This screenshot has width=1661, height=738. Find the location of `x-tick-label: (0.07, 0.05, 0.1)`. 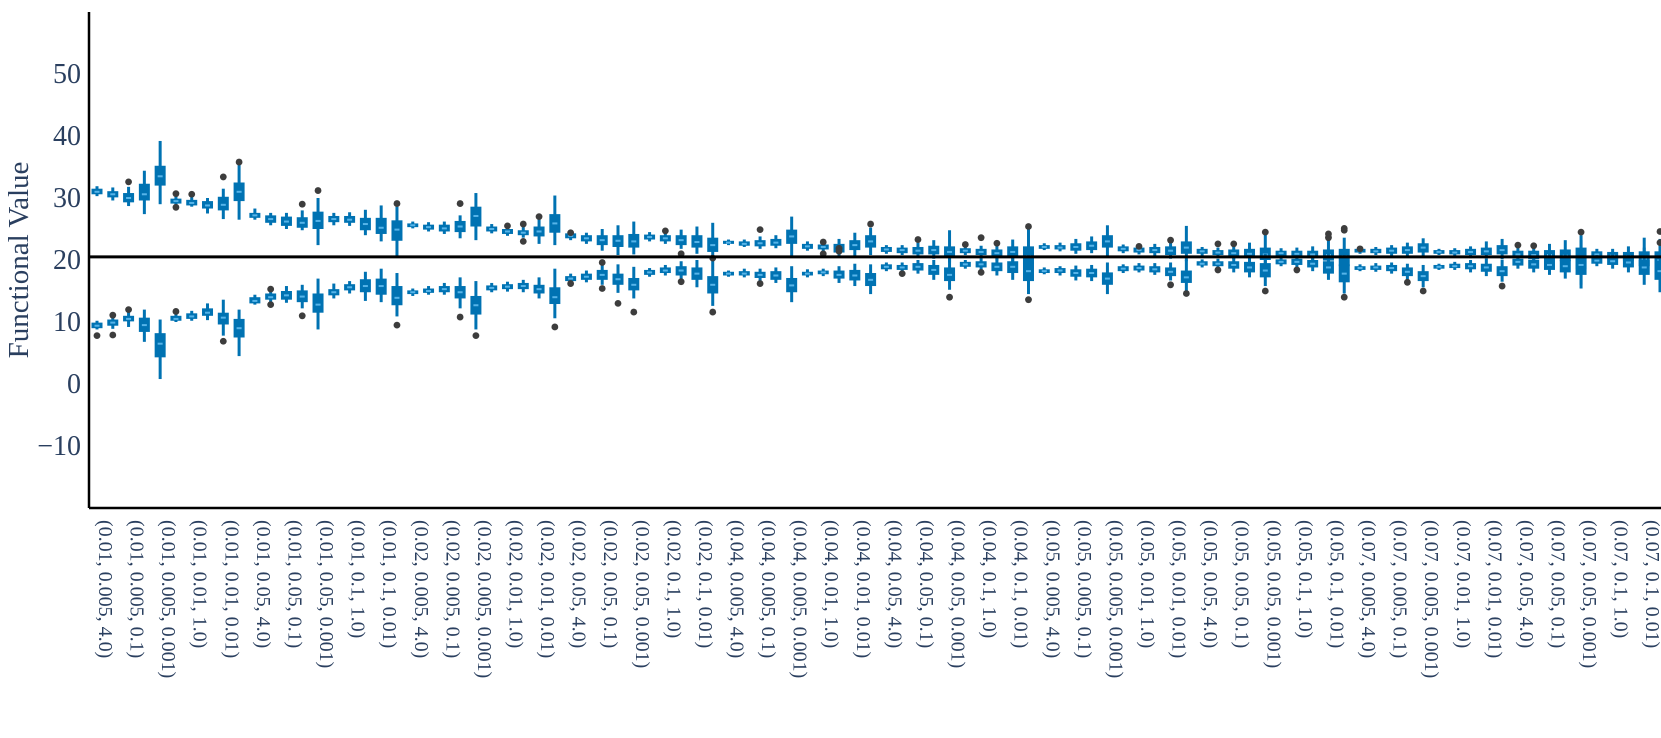

x-tick-label: (0.07, 0.05, 0.1) is located at coordinates (1557, 584).